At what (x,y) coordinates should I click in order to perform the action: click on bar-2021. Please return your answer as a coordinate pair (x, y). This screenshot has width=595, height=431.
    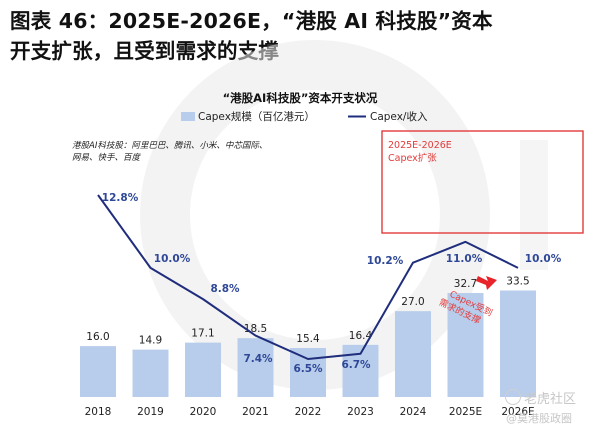
    Looking at the image, I should click on (255, 367).